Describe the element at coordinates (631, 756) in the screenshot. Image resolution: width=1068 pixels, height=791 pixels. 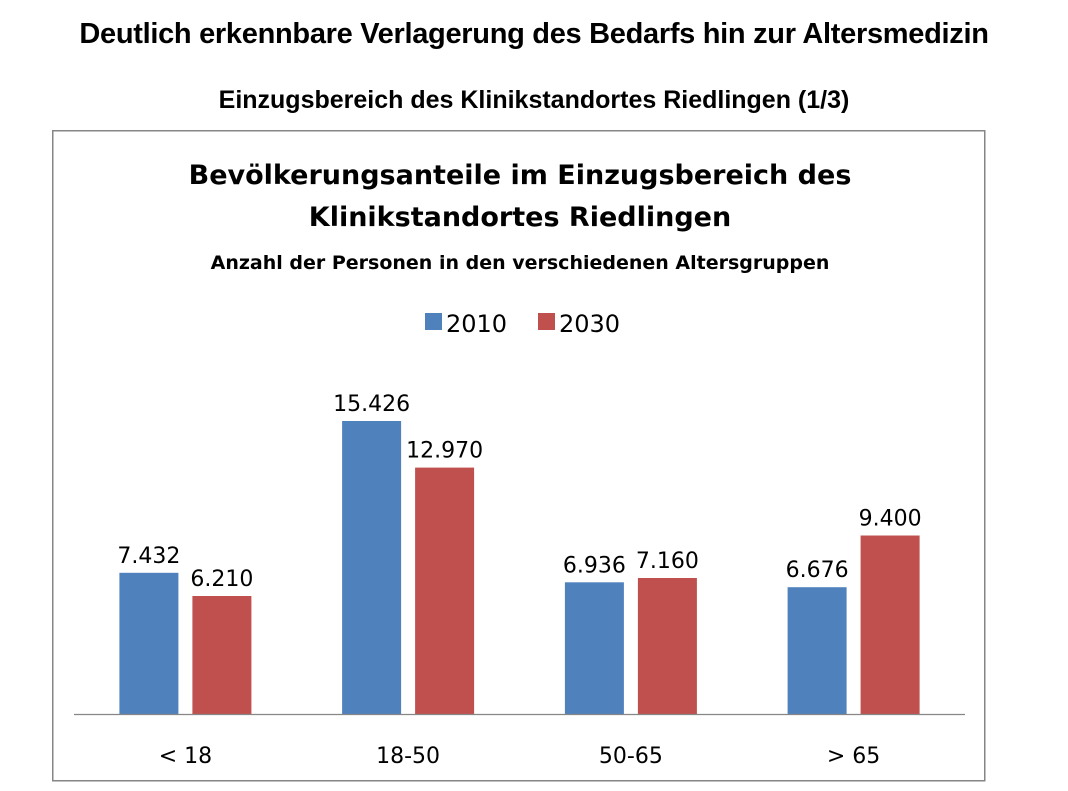
I see `category-label-2: 50-65` at that location.